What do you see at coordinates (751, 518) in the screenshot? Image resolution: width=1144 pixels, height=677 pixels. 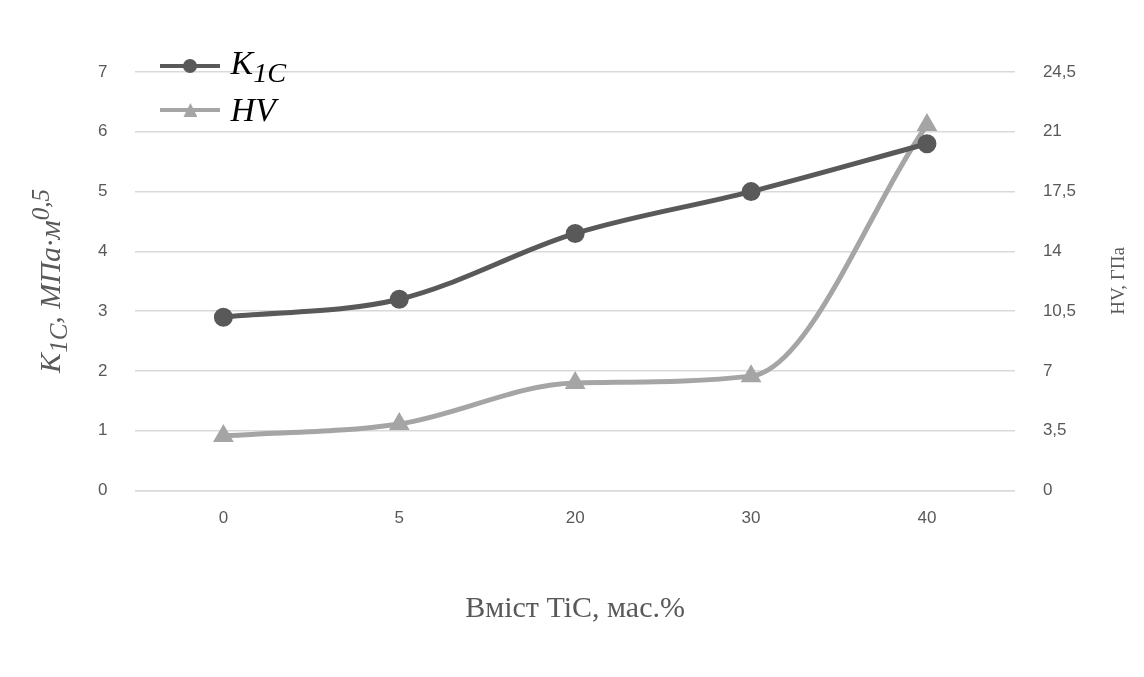 I see `x-tick-label: 30` at bounding box center [751, 518].